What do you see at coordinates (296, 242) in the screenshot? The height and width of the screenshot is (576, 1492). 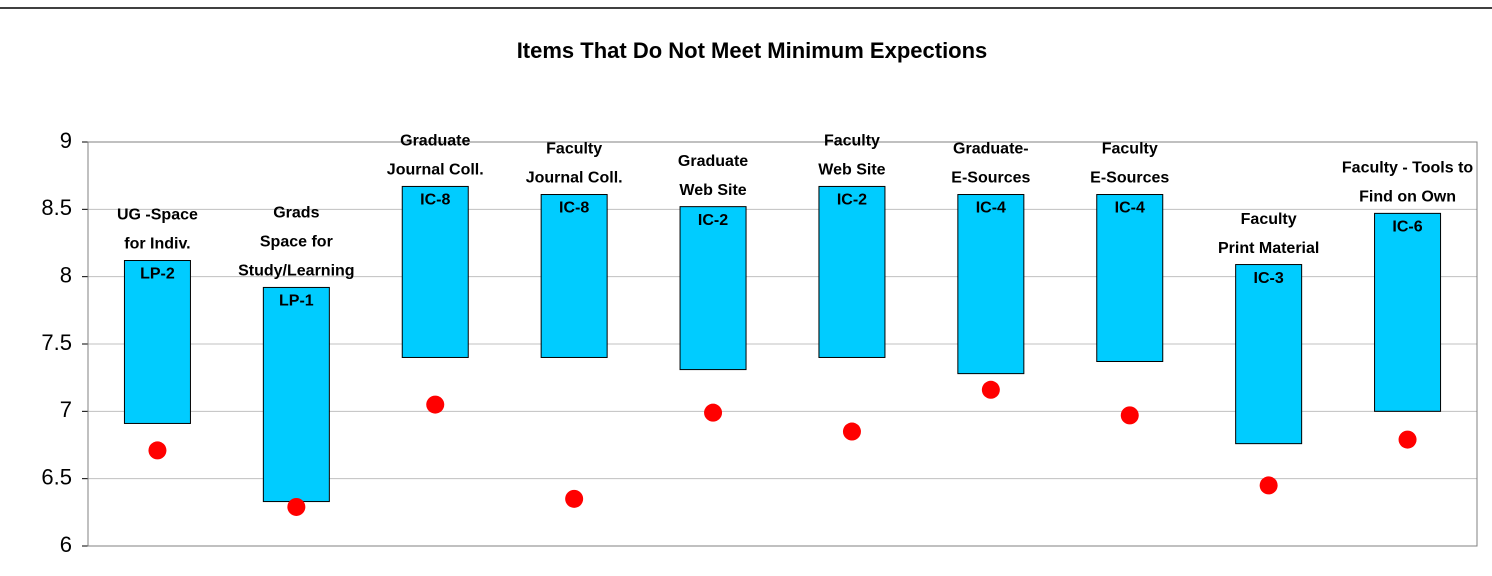 I see `category-label: Space for` at bounding box center [296, 242].